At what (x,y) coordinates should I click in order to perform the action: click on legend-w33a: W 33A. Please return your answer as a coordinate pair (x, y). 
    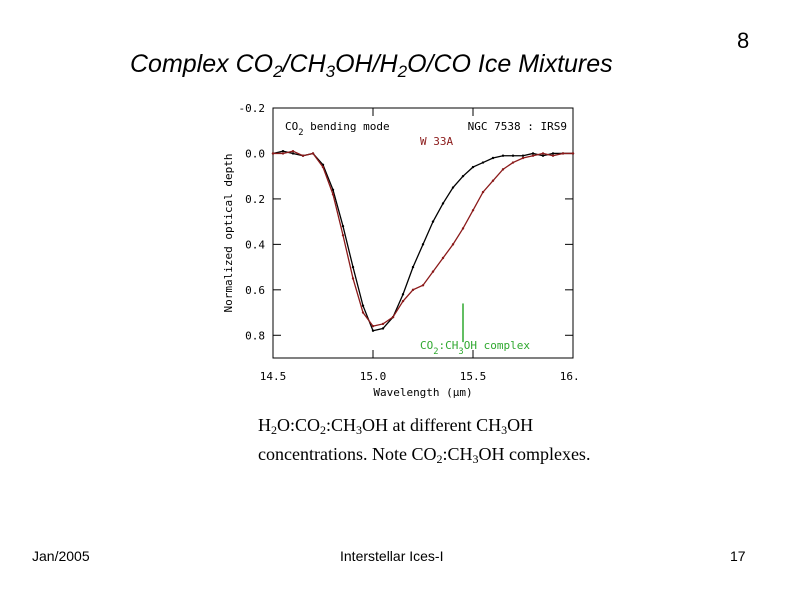
    Looking at the image, I should click on (436, 141).